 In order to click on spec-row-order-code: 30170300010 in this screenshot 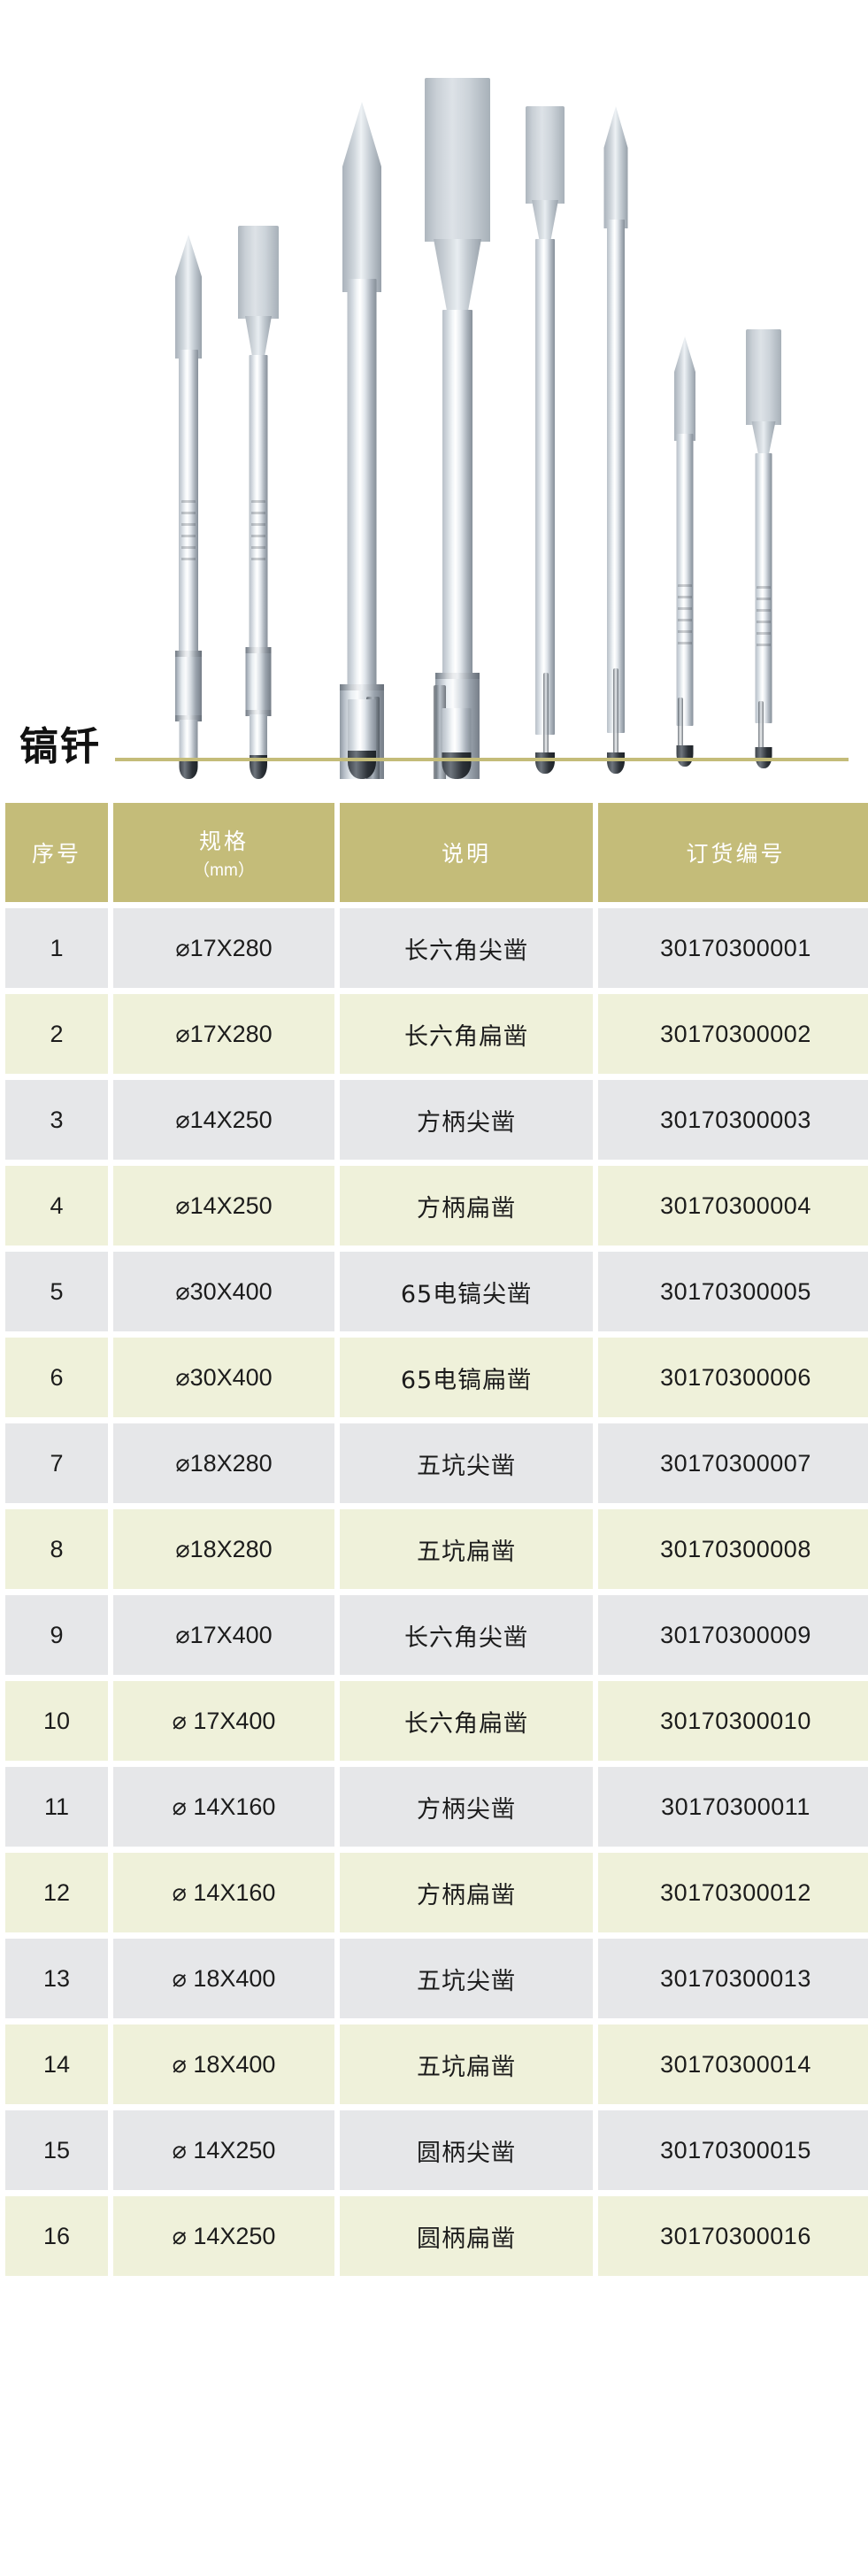, I will do `click(733, 1721)`.